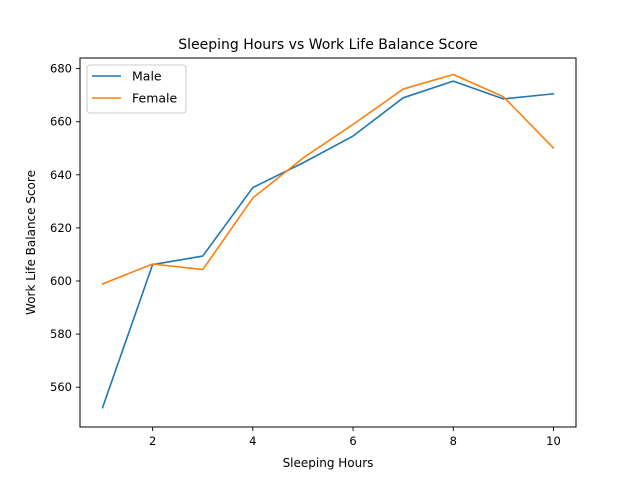  What do you see at coordinates (453, 441) in the screenshot?
I see `x-tick-label: 8` at bounding box center [453, 441].